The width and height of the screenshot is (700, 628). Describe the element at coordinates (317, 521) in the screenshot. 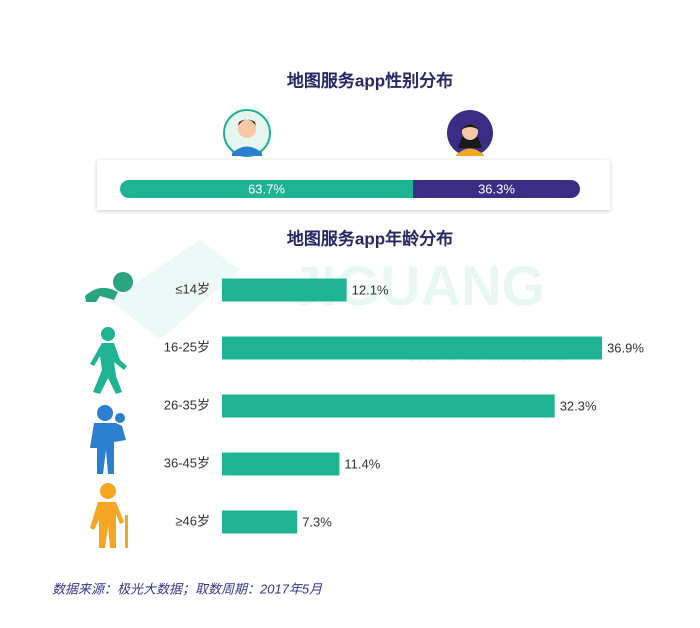

I see `value-label: 7.3%` at that location.